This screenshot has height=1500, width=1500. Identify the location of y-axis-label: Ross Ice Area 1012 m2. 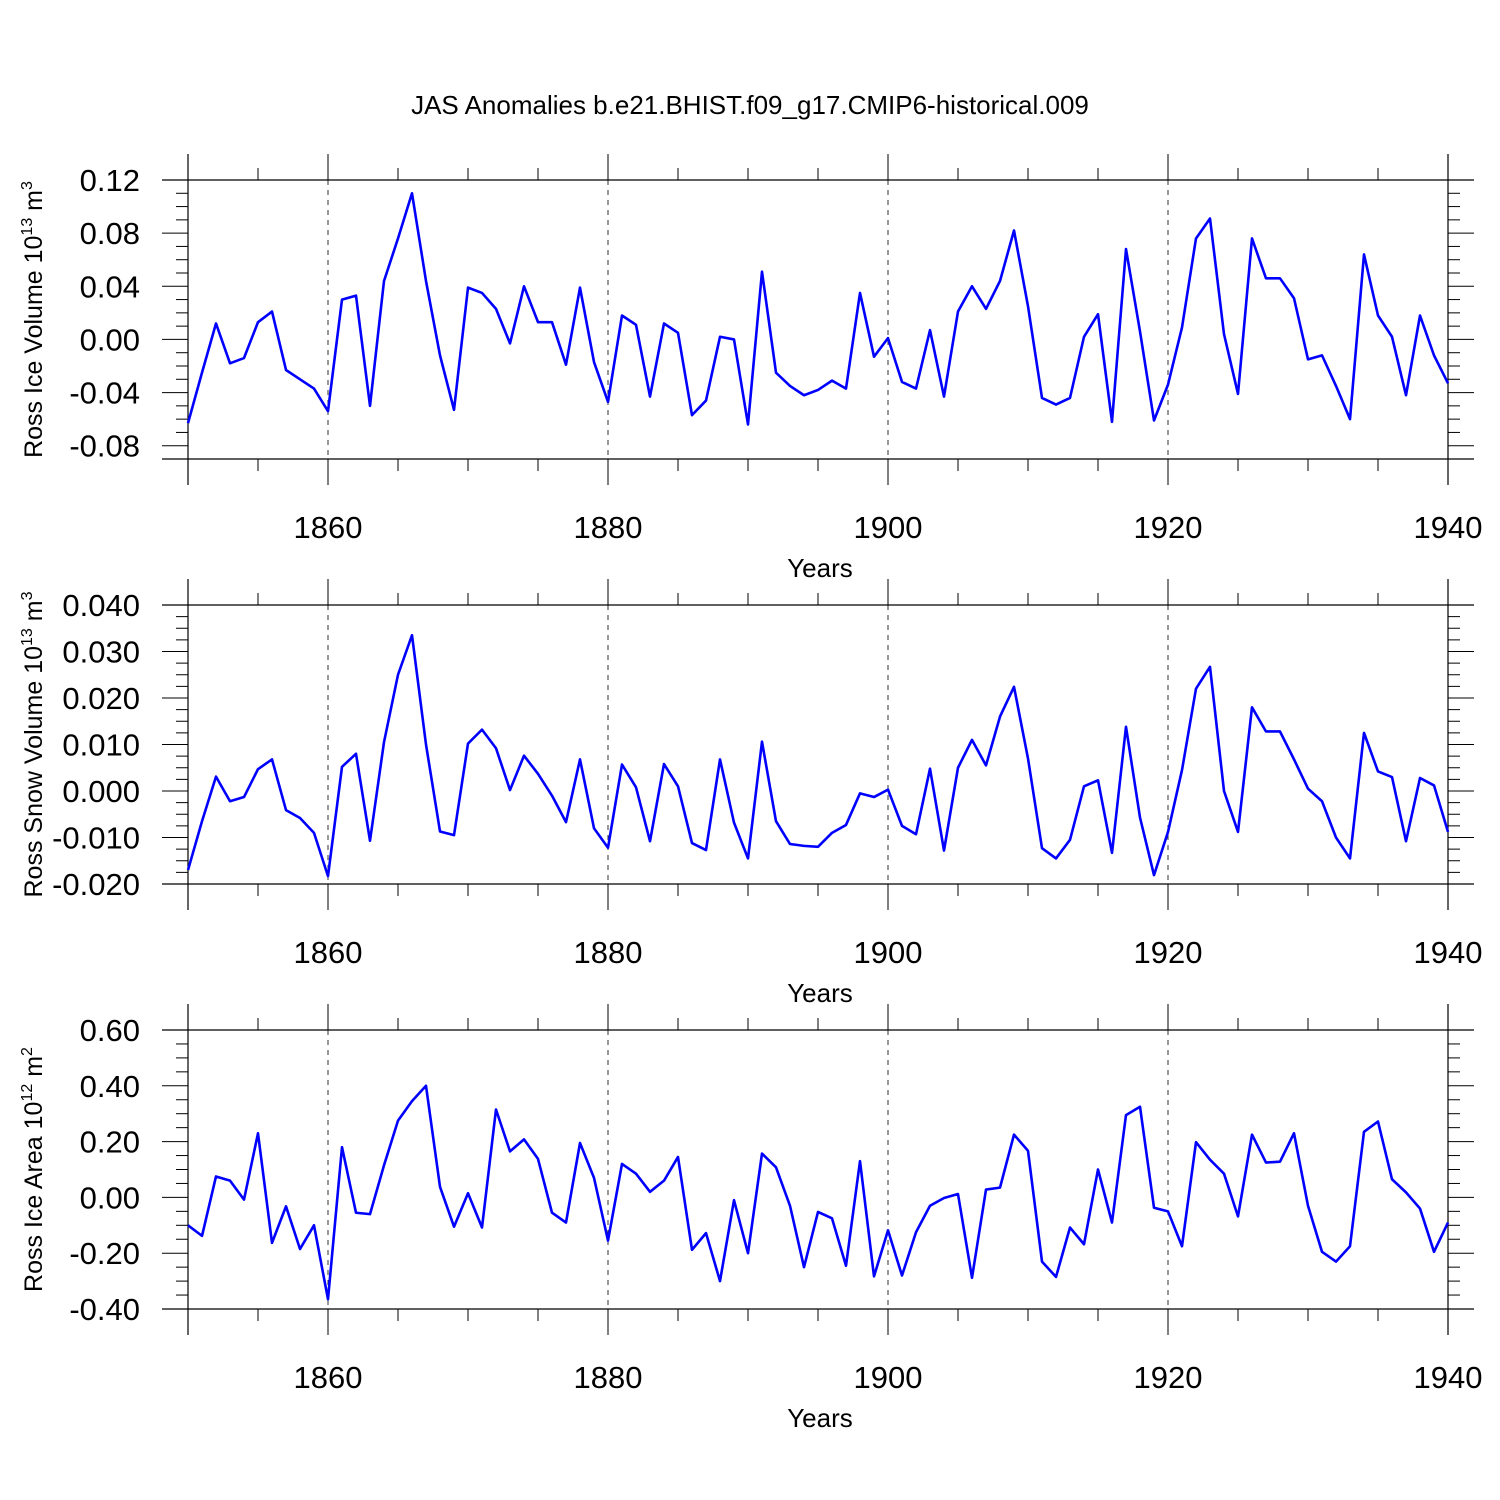
(33, 1169).